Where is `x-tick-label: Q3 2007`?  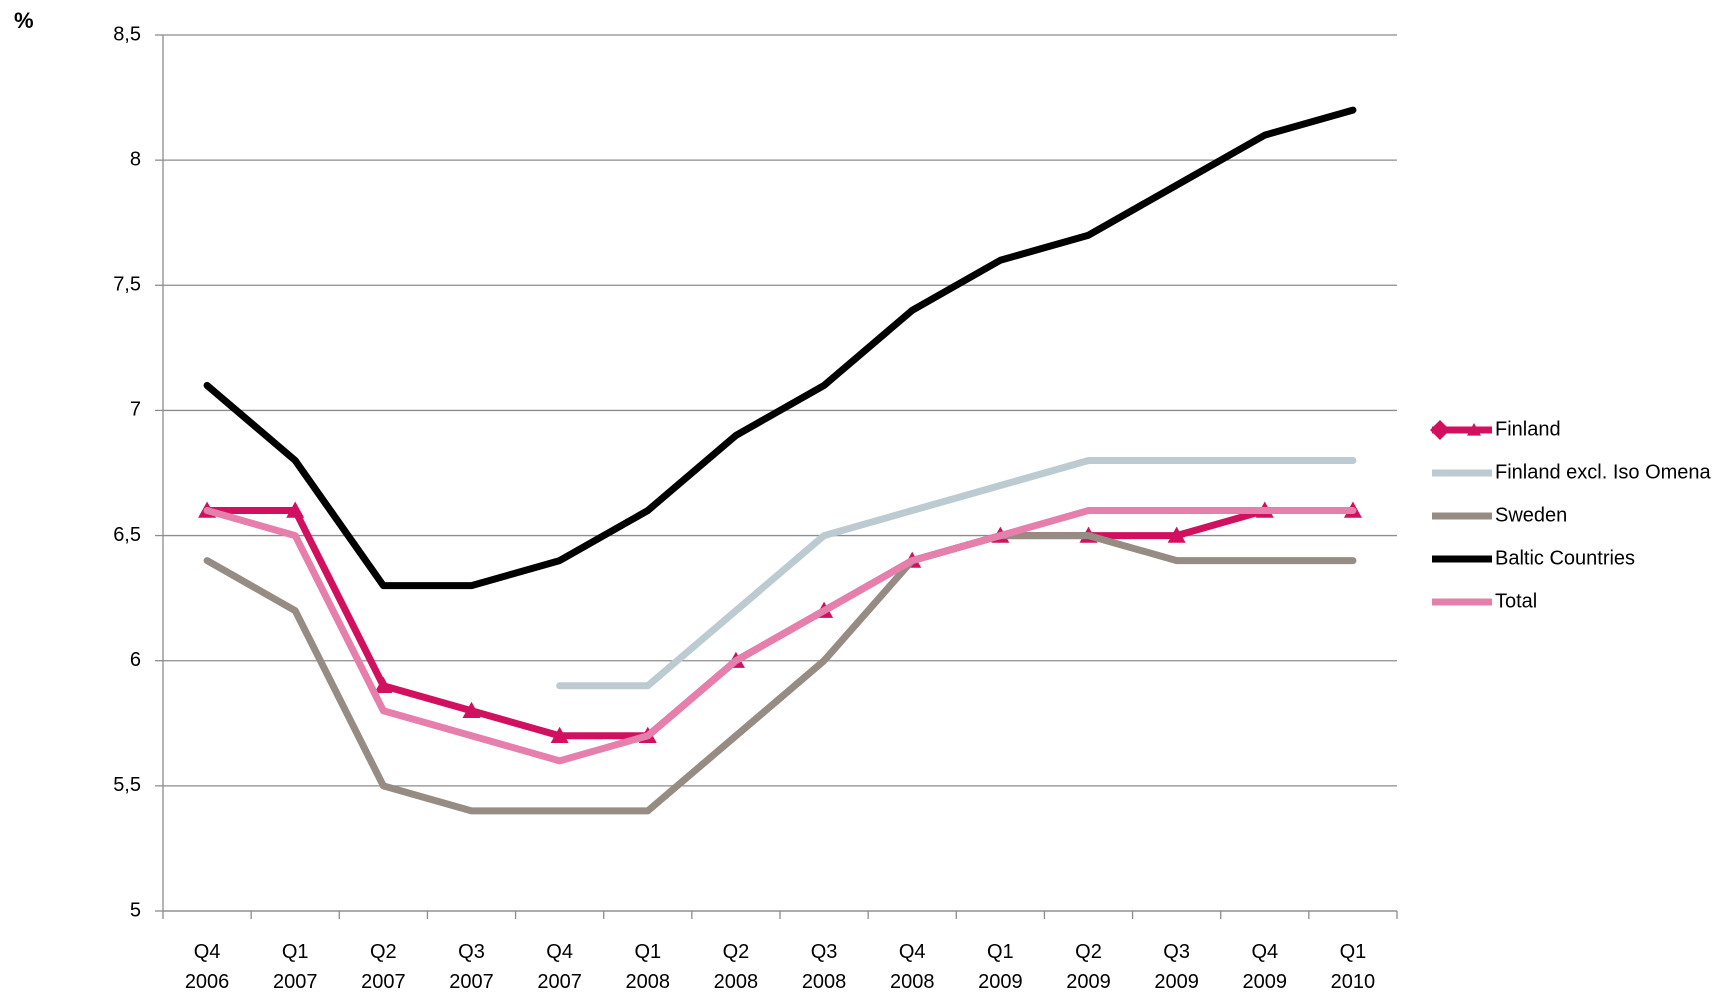 x-tick-label: Q3 2007 is located at coordinates (471, 967).